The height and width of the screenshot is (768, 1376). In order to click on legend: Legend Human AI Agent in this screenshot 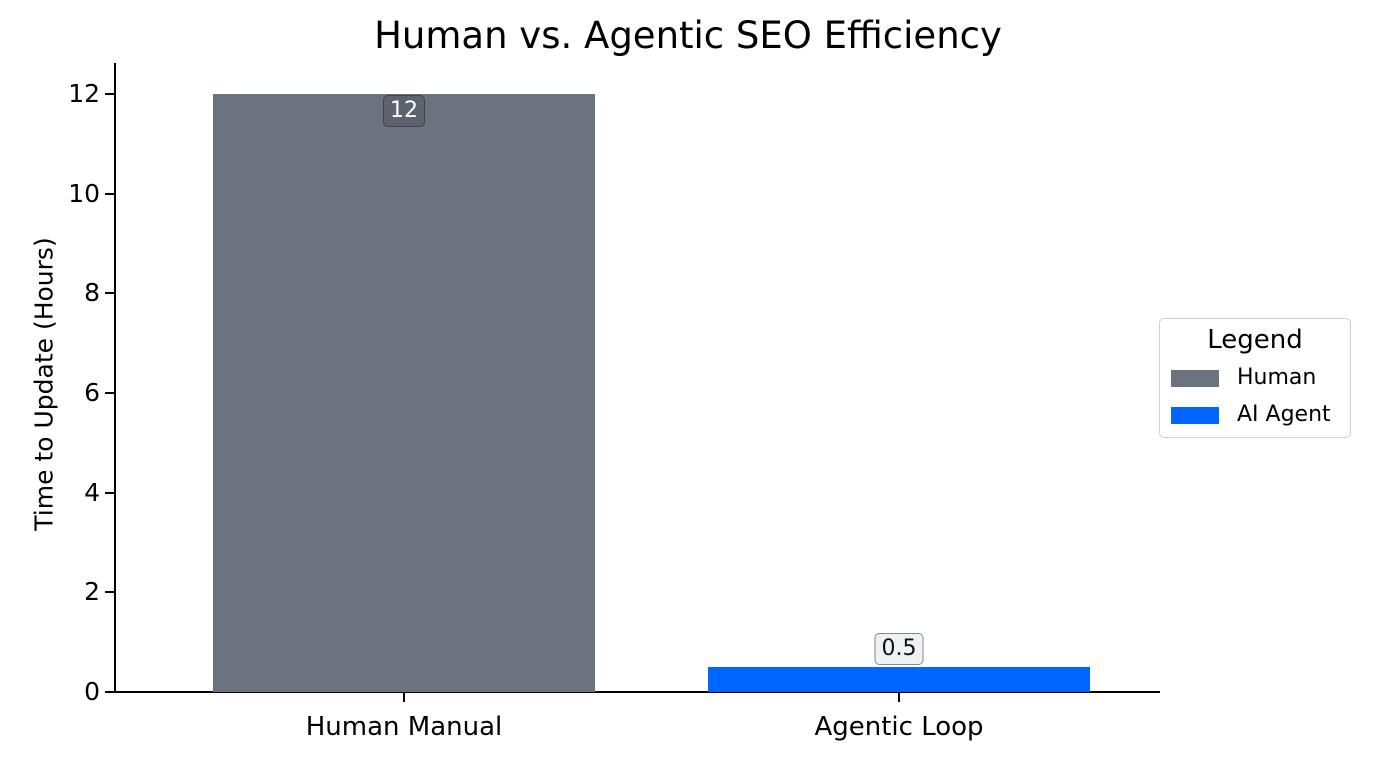, I will do `click(1255, 378)`.